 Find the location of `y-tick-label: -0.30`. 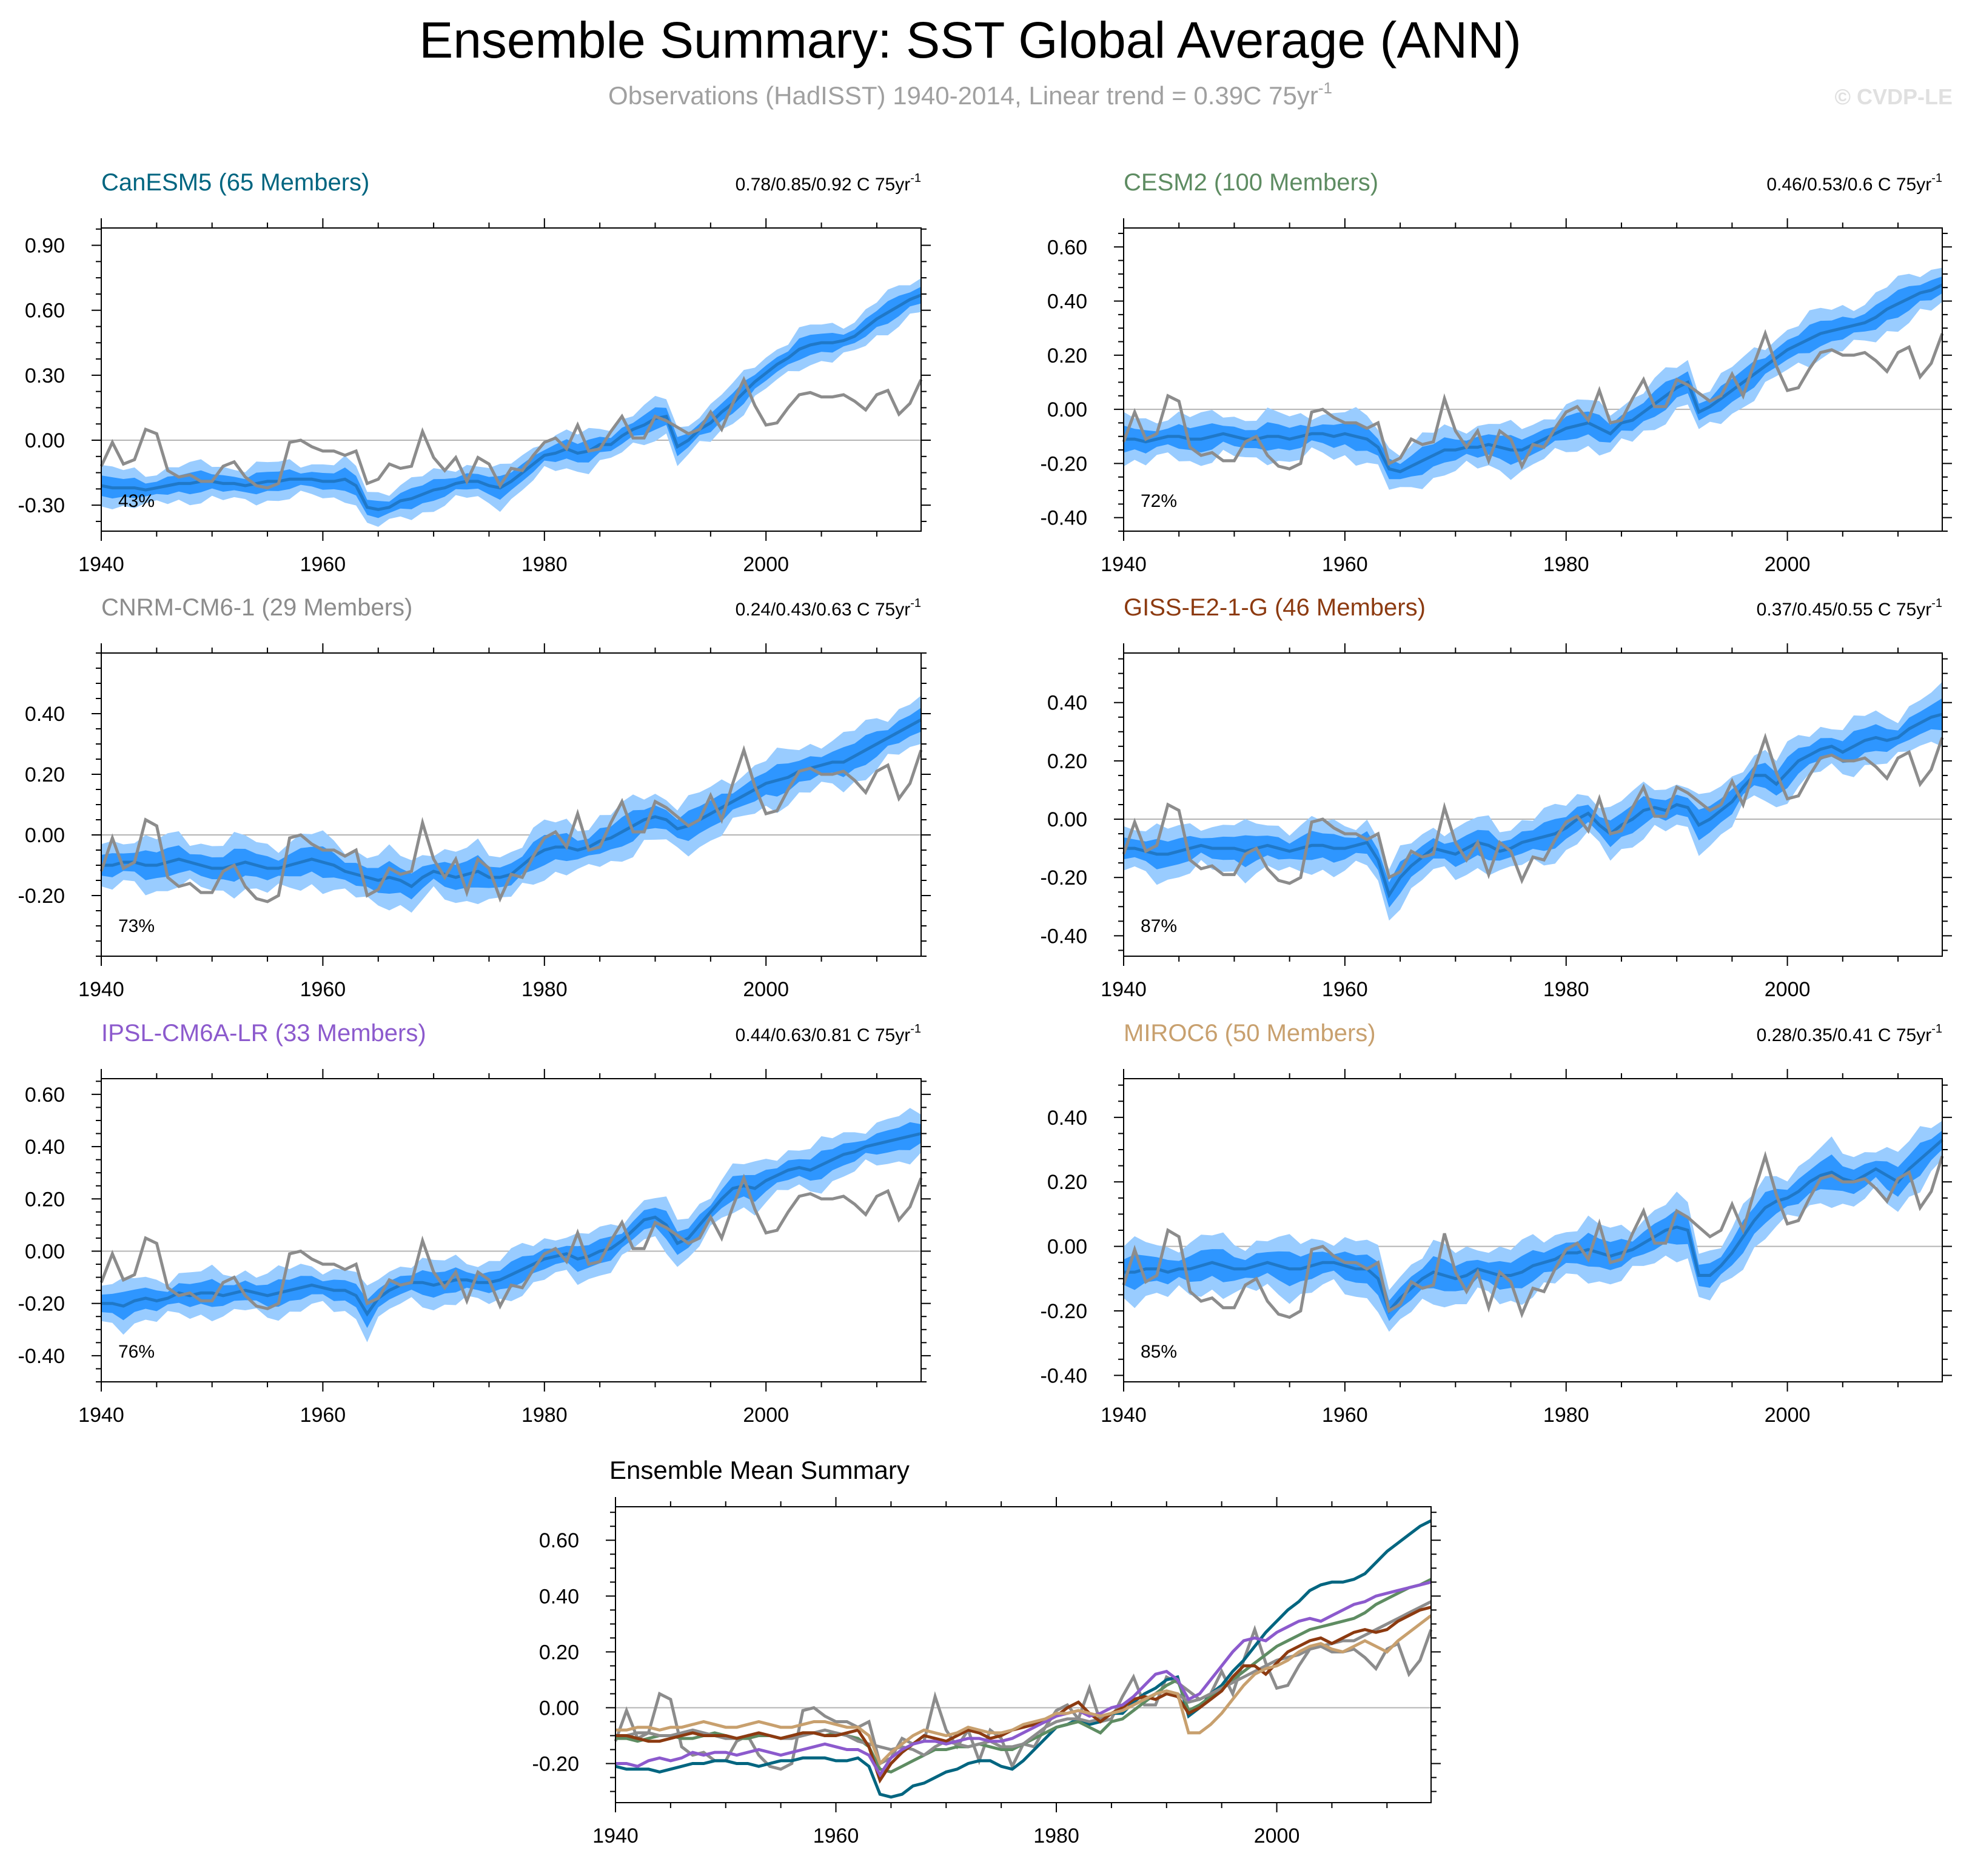

y-tick-label: -0.30 is located at coordinates (41, 505).